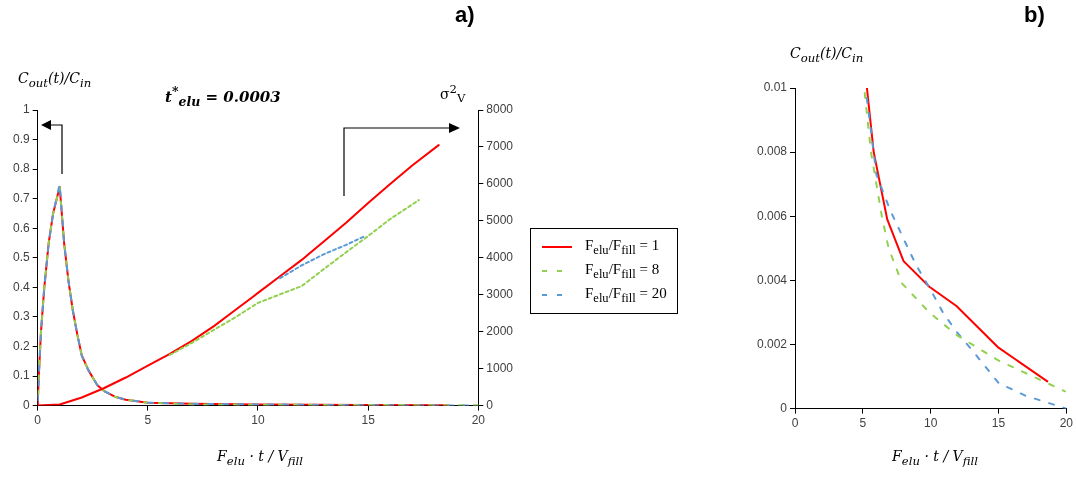  I want to click on y-tick-label: 0.4, so click(21, 286).